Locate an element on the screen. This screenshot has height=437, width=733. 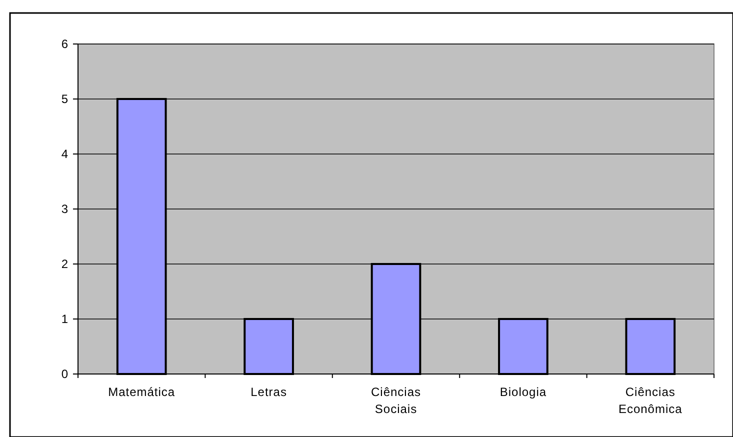
y-tick-label: 1 is located at coordinates (64, 319).